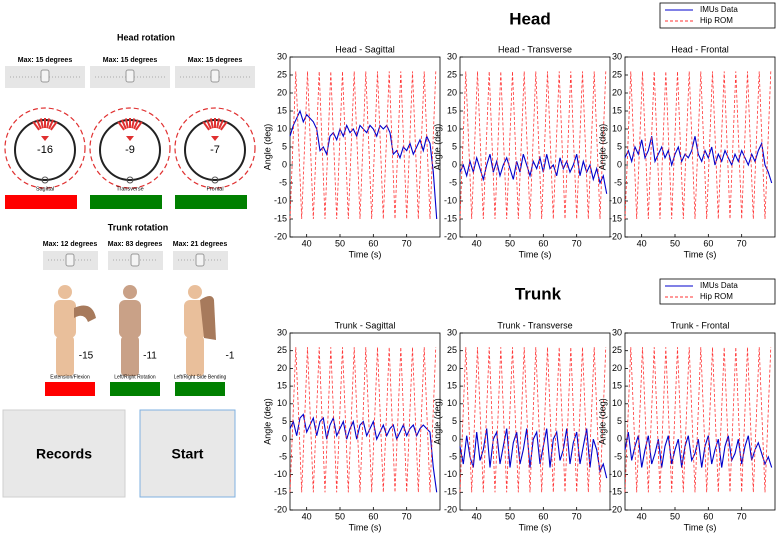 The image size is (778, 533). What do you see at coordinates (716, 296) in the screenshot?
I see `legend-label: Hip ROM` at bounding box center [716, 296].